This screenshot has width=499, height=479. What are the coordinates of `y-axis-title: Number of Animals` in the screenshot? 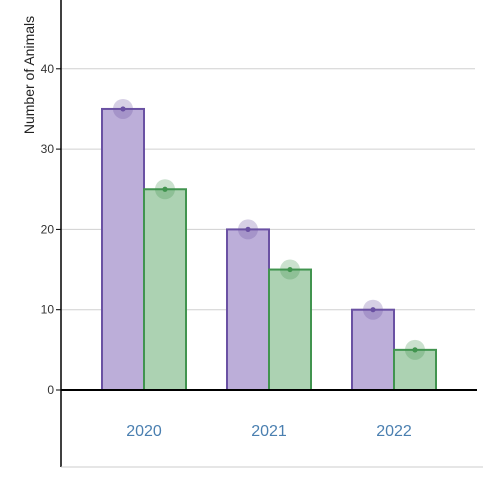 It's located at (29, 75).